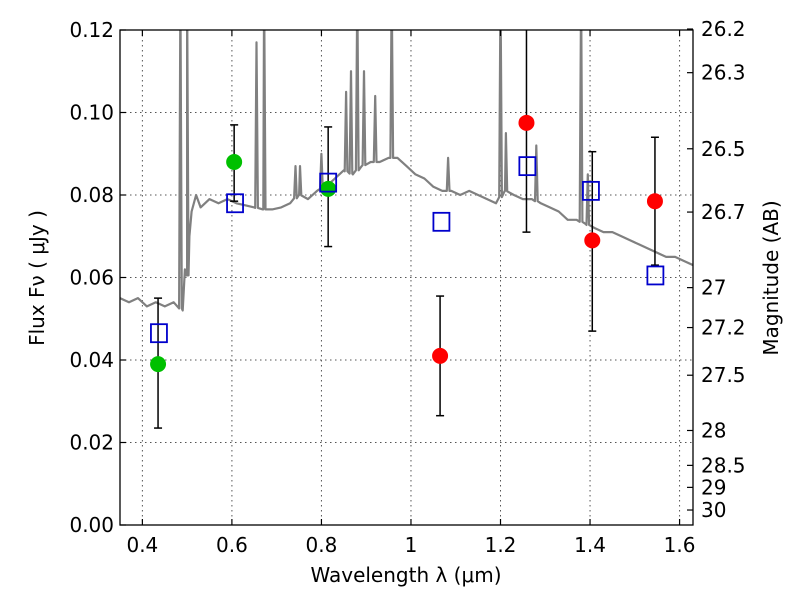  What do you see at coordinates (723, 465) in the screenshot?
I see `mag-tick-label: 28.5` at bounding box center [723, 465].